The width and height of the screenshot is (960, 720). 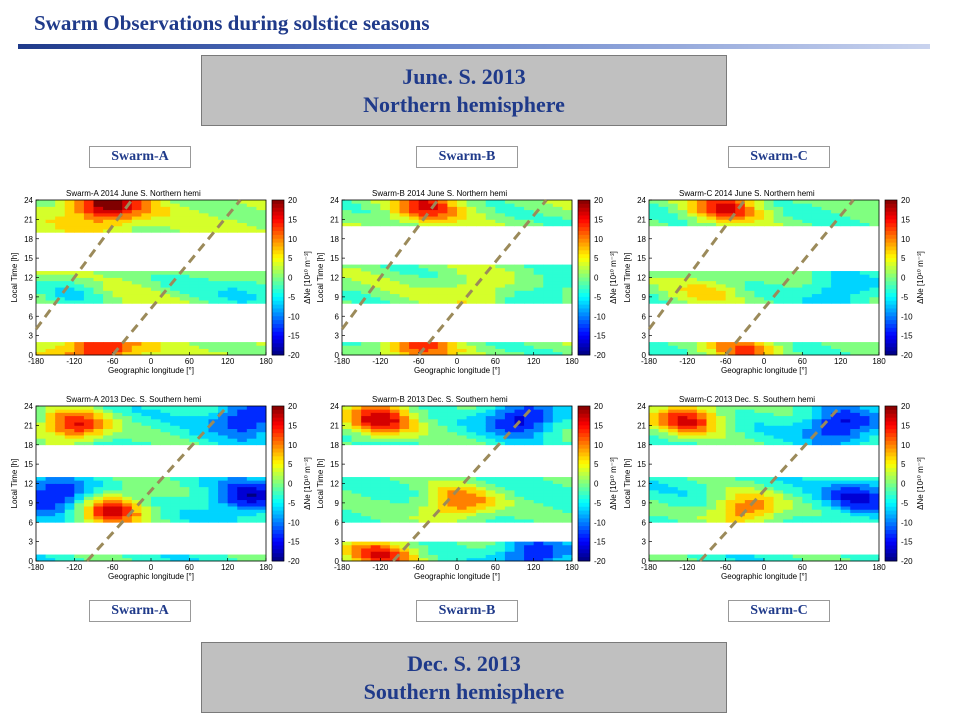 I want to click on y-tick-label: 6, so click(x=31, y=316).